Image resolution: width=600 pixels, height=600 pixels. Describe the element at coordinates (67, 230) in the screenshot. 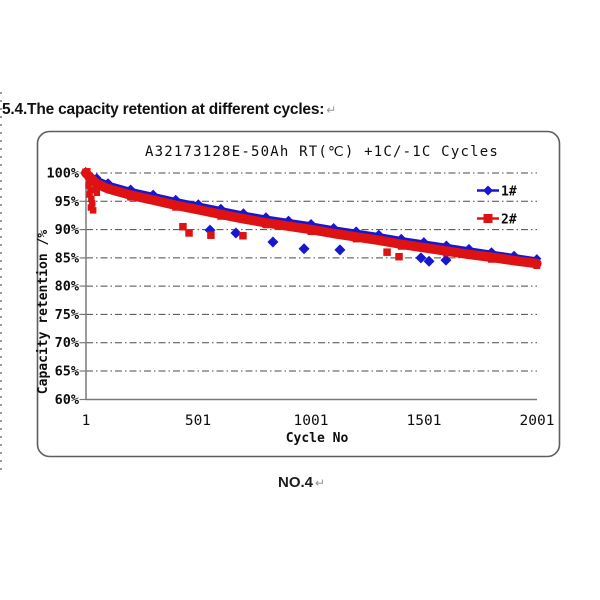

I see `y-tick-90: 90%` at that location.